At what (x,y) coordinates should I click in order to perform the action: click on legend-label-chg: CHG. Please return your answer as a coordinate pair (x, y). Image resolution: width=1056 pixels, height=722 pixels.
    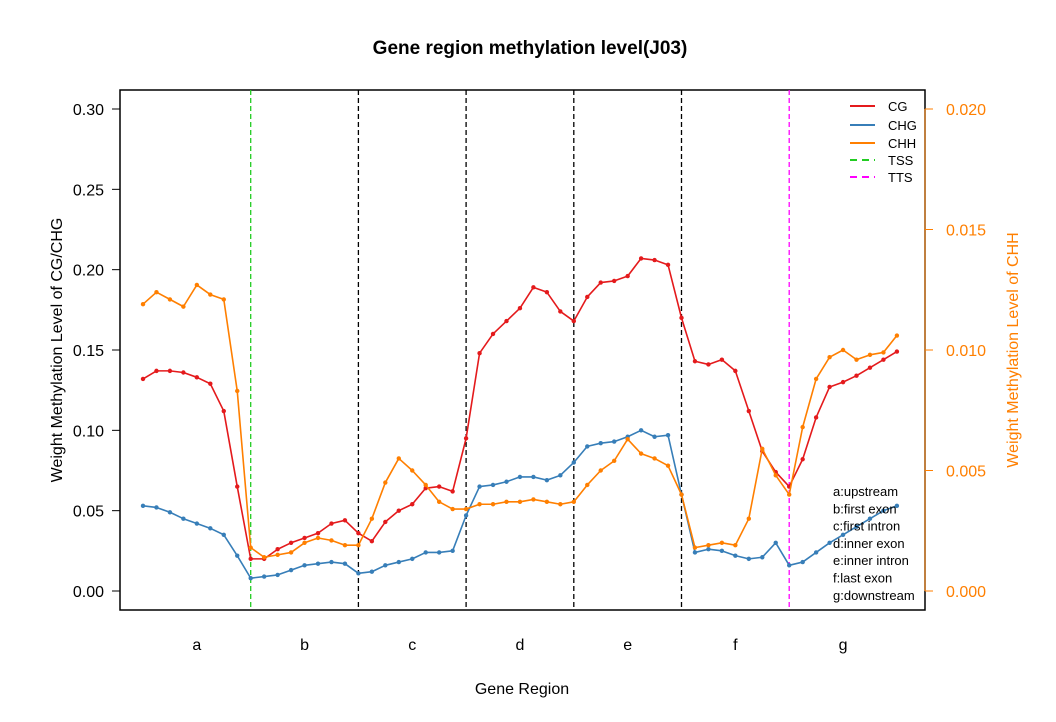
    Looking at the image, I should click on (902, 125).